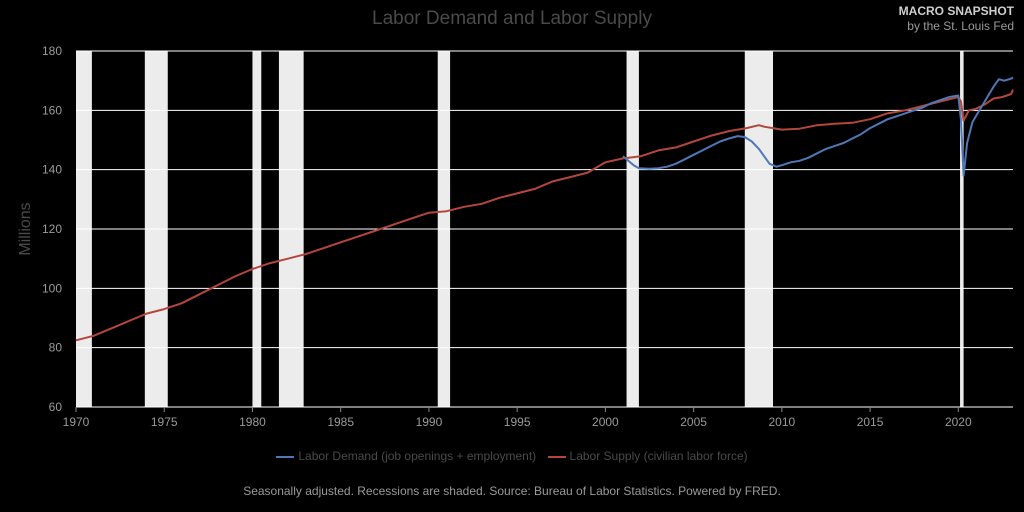 Image resolution: width=1024 pixels, height=512 pixels. I want to click on y-tick-label-140: 140, so click(52, 170).